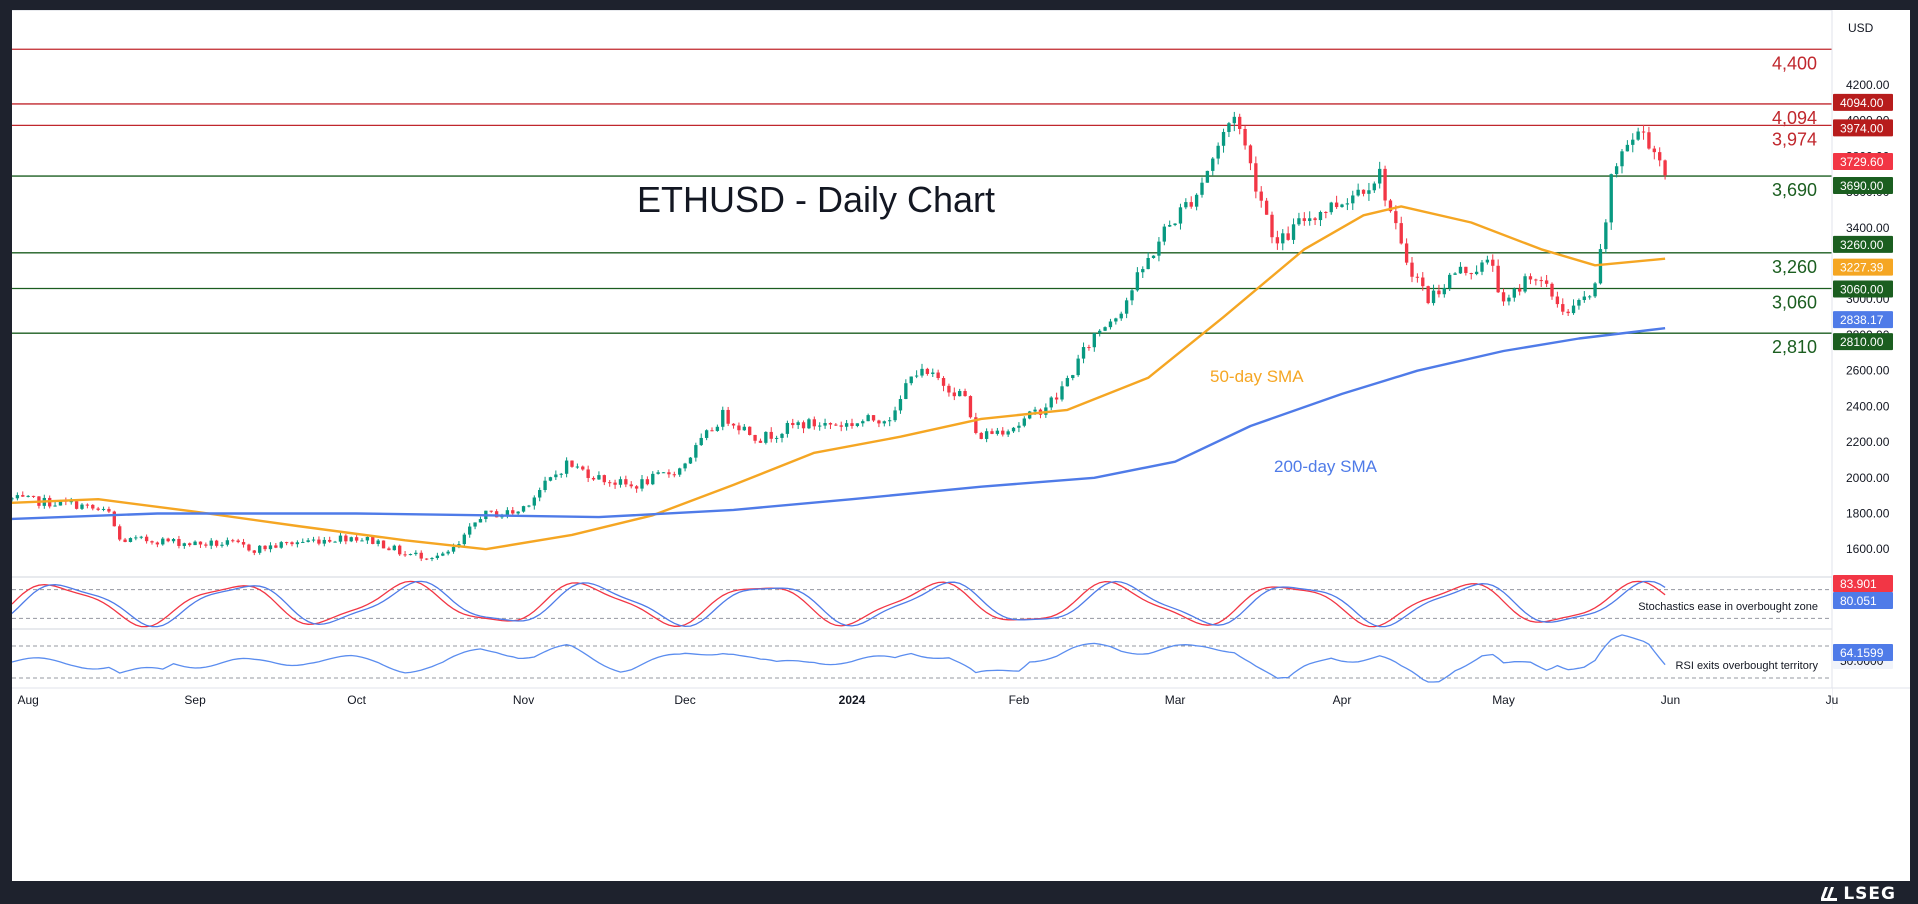 Image resolution: width=1918 pixels, height=904 pixels. Describe the element at coordinates (1747, 666) in the screenshot. I see `rsi-annotation: RSI exits overbought territory` at that location.